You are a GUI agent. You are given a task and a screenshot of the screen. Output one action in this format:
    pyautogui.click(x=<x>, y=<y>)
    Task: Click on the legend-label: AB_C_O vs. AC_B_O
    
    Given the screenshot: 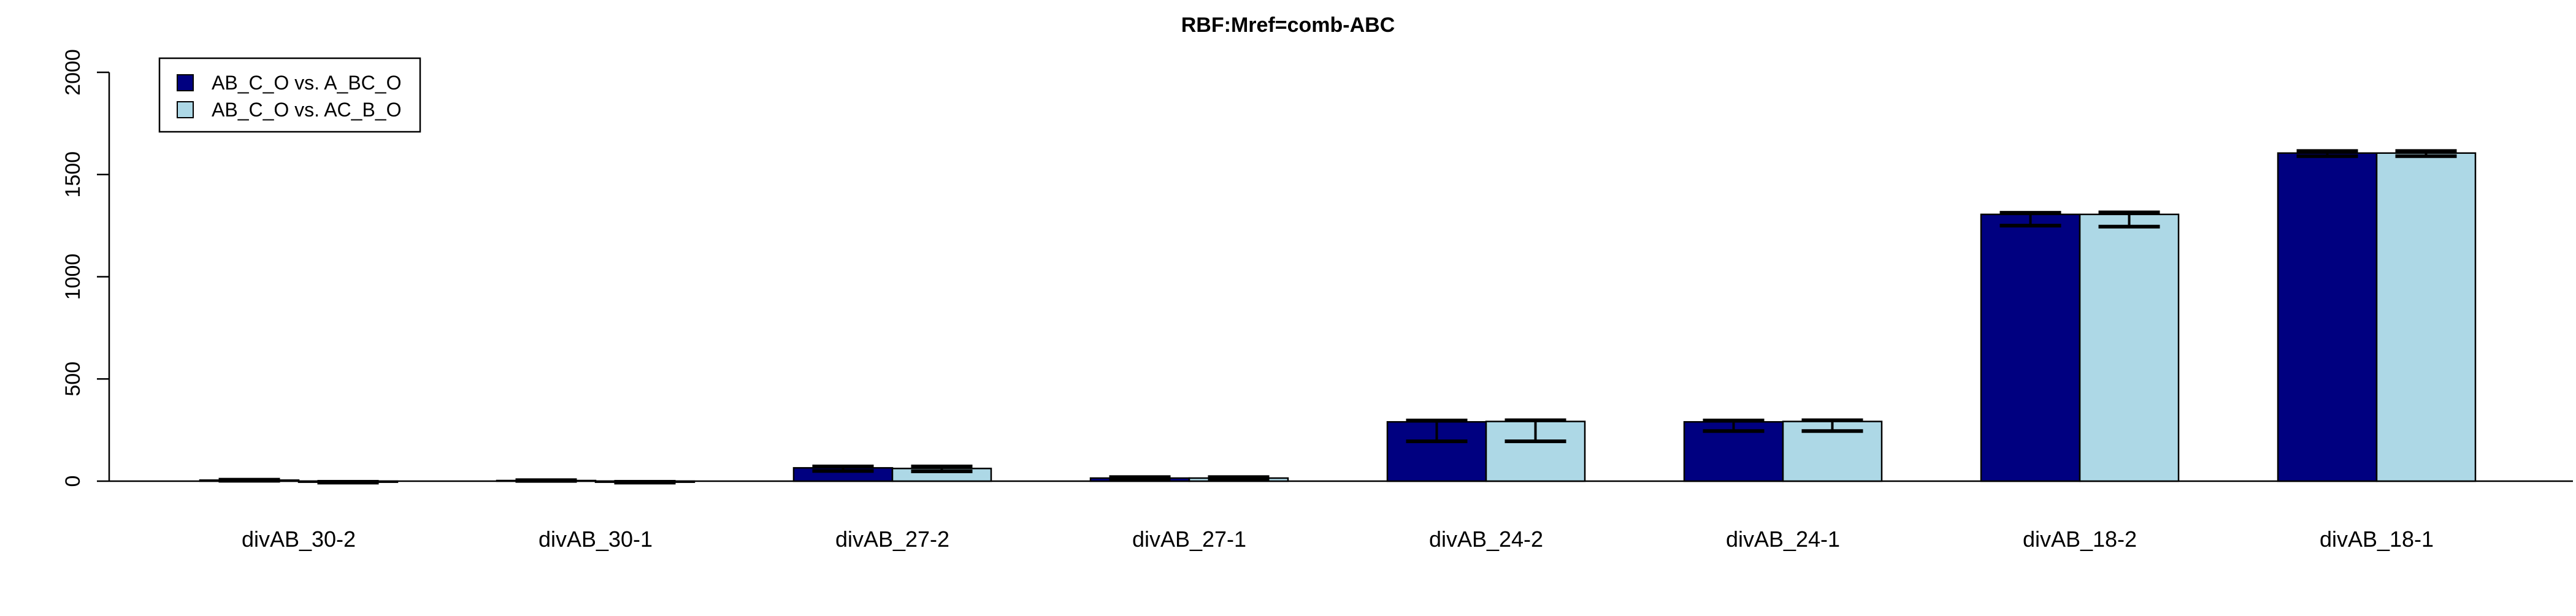 What is the action you would take?
    pyautogui.click(x=306, y=110)
    